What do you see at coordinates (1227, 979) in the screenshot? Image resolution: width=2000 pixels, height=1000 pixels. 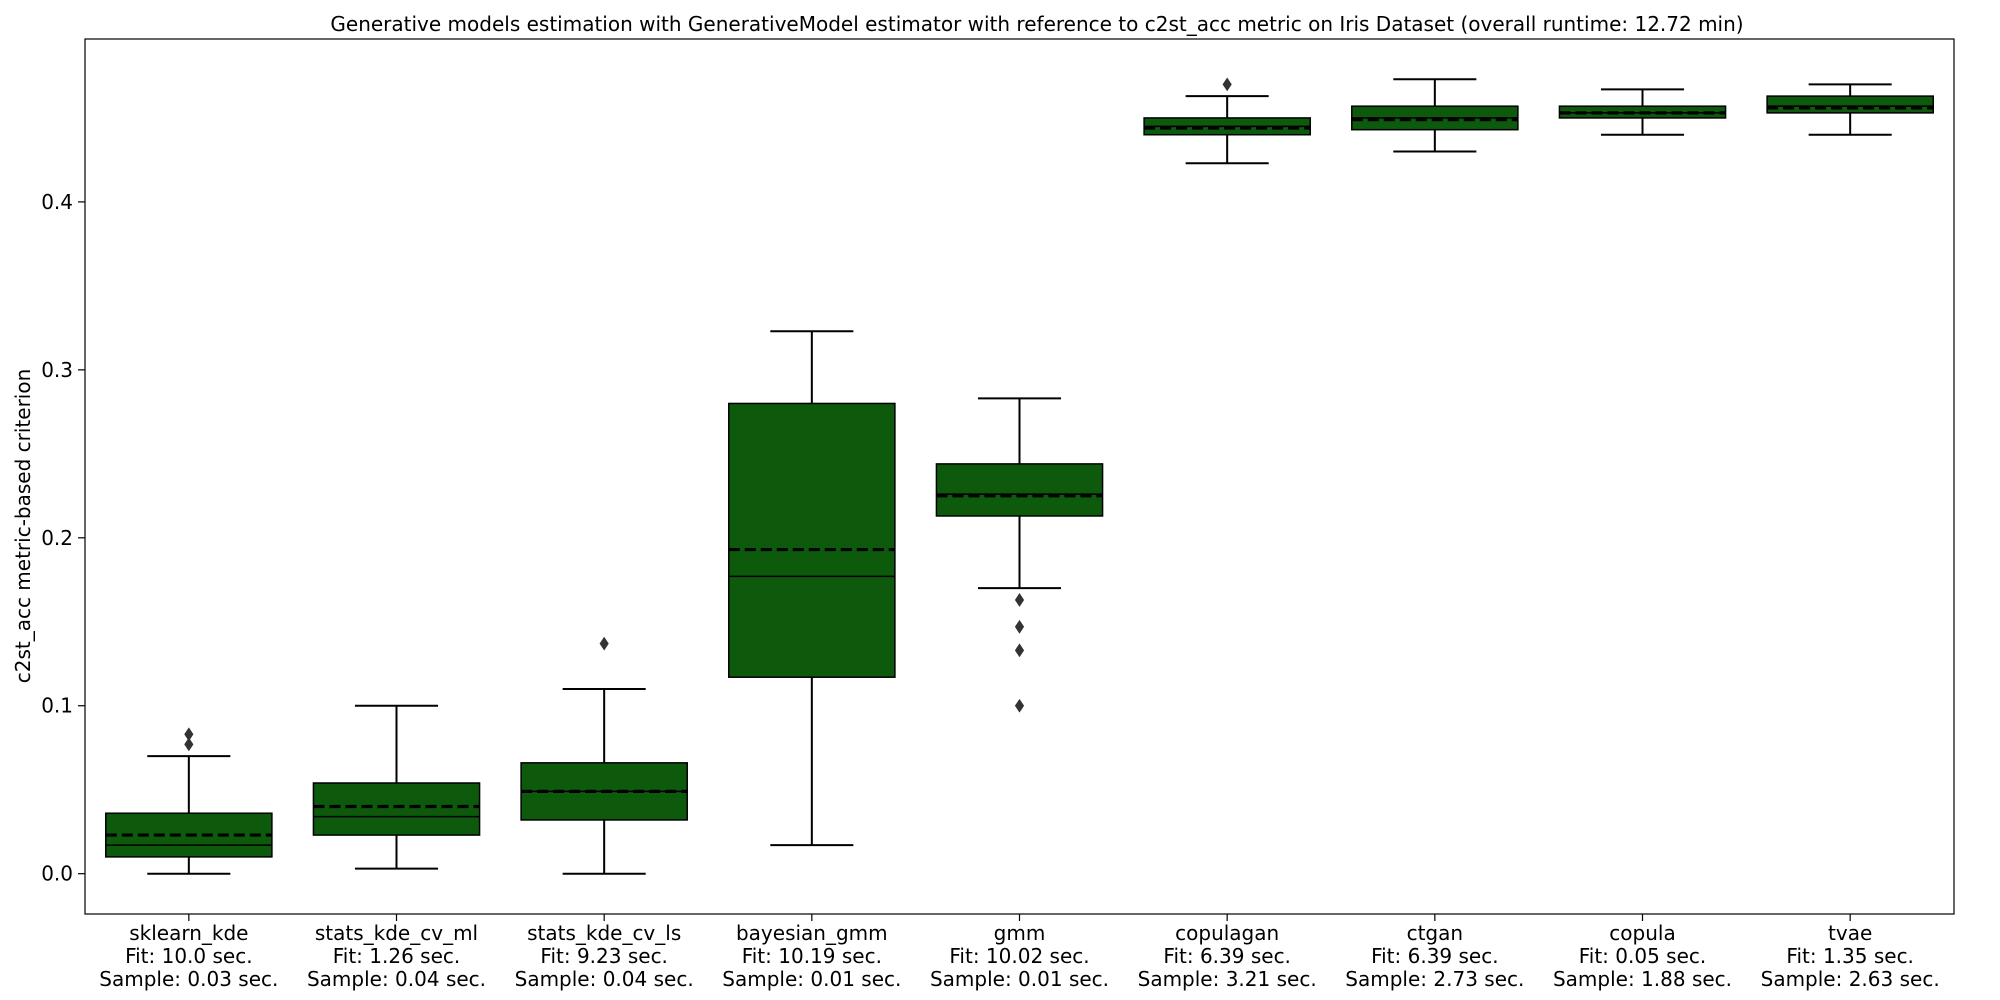 I see `x-category-sample-label: Sample: 3.21 sec.` at bounding box center [1227, 979].